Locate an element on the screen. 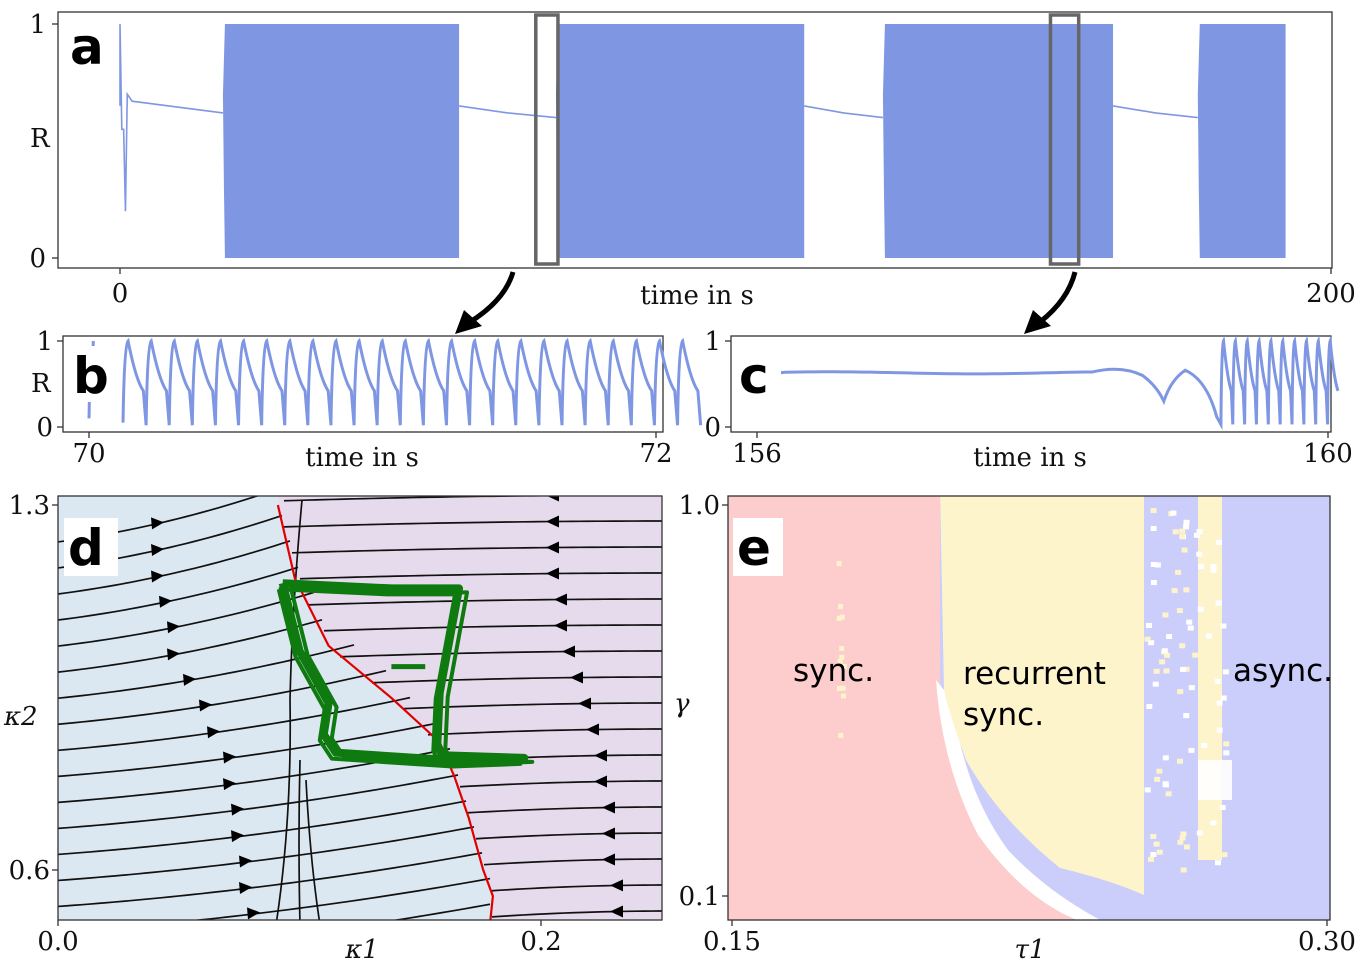 The image size is (1366, 964). panel-a-xlabel: time in s is located at coordinates (697, 296).